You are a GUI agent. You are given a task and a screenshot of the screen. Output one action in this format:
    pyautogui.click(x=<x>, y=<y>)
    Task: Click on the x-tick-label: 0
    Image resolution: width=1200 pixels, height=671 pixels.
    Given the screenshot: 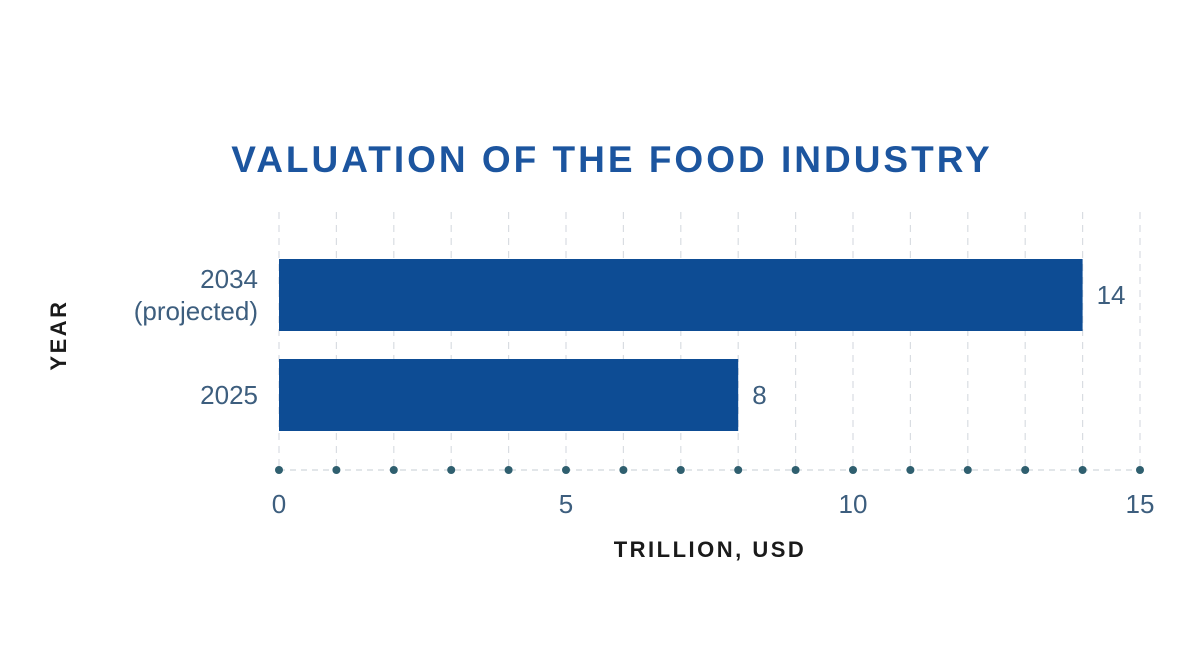 What is the action you would take?
    pyautogui.click(x=279, y=504)
    